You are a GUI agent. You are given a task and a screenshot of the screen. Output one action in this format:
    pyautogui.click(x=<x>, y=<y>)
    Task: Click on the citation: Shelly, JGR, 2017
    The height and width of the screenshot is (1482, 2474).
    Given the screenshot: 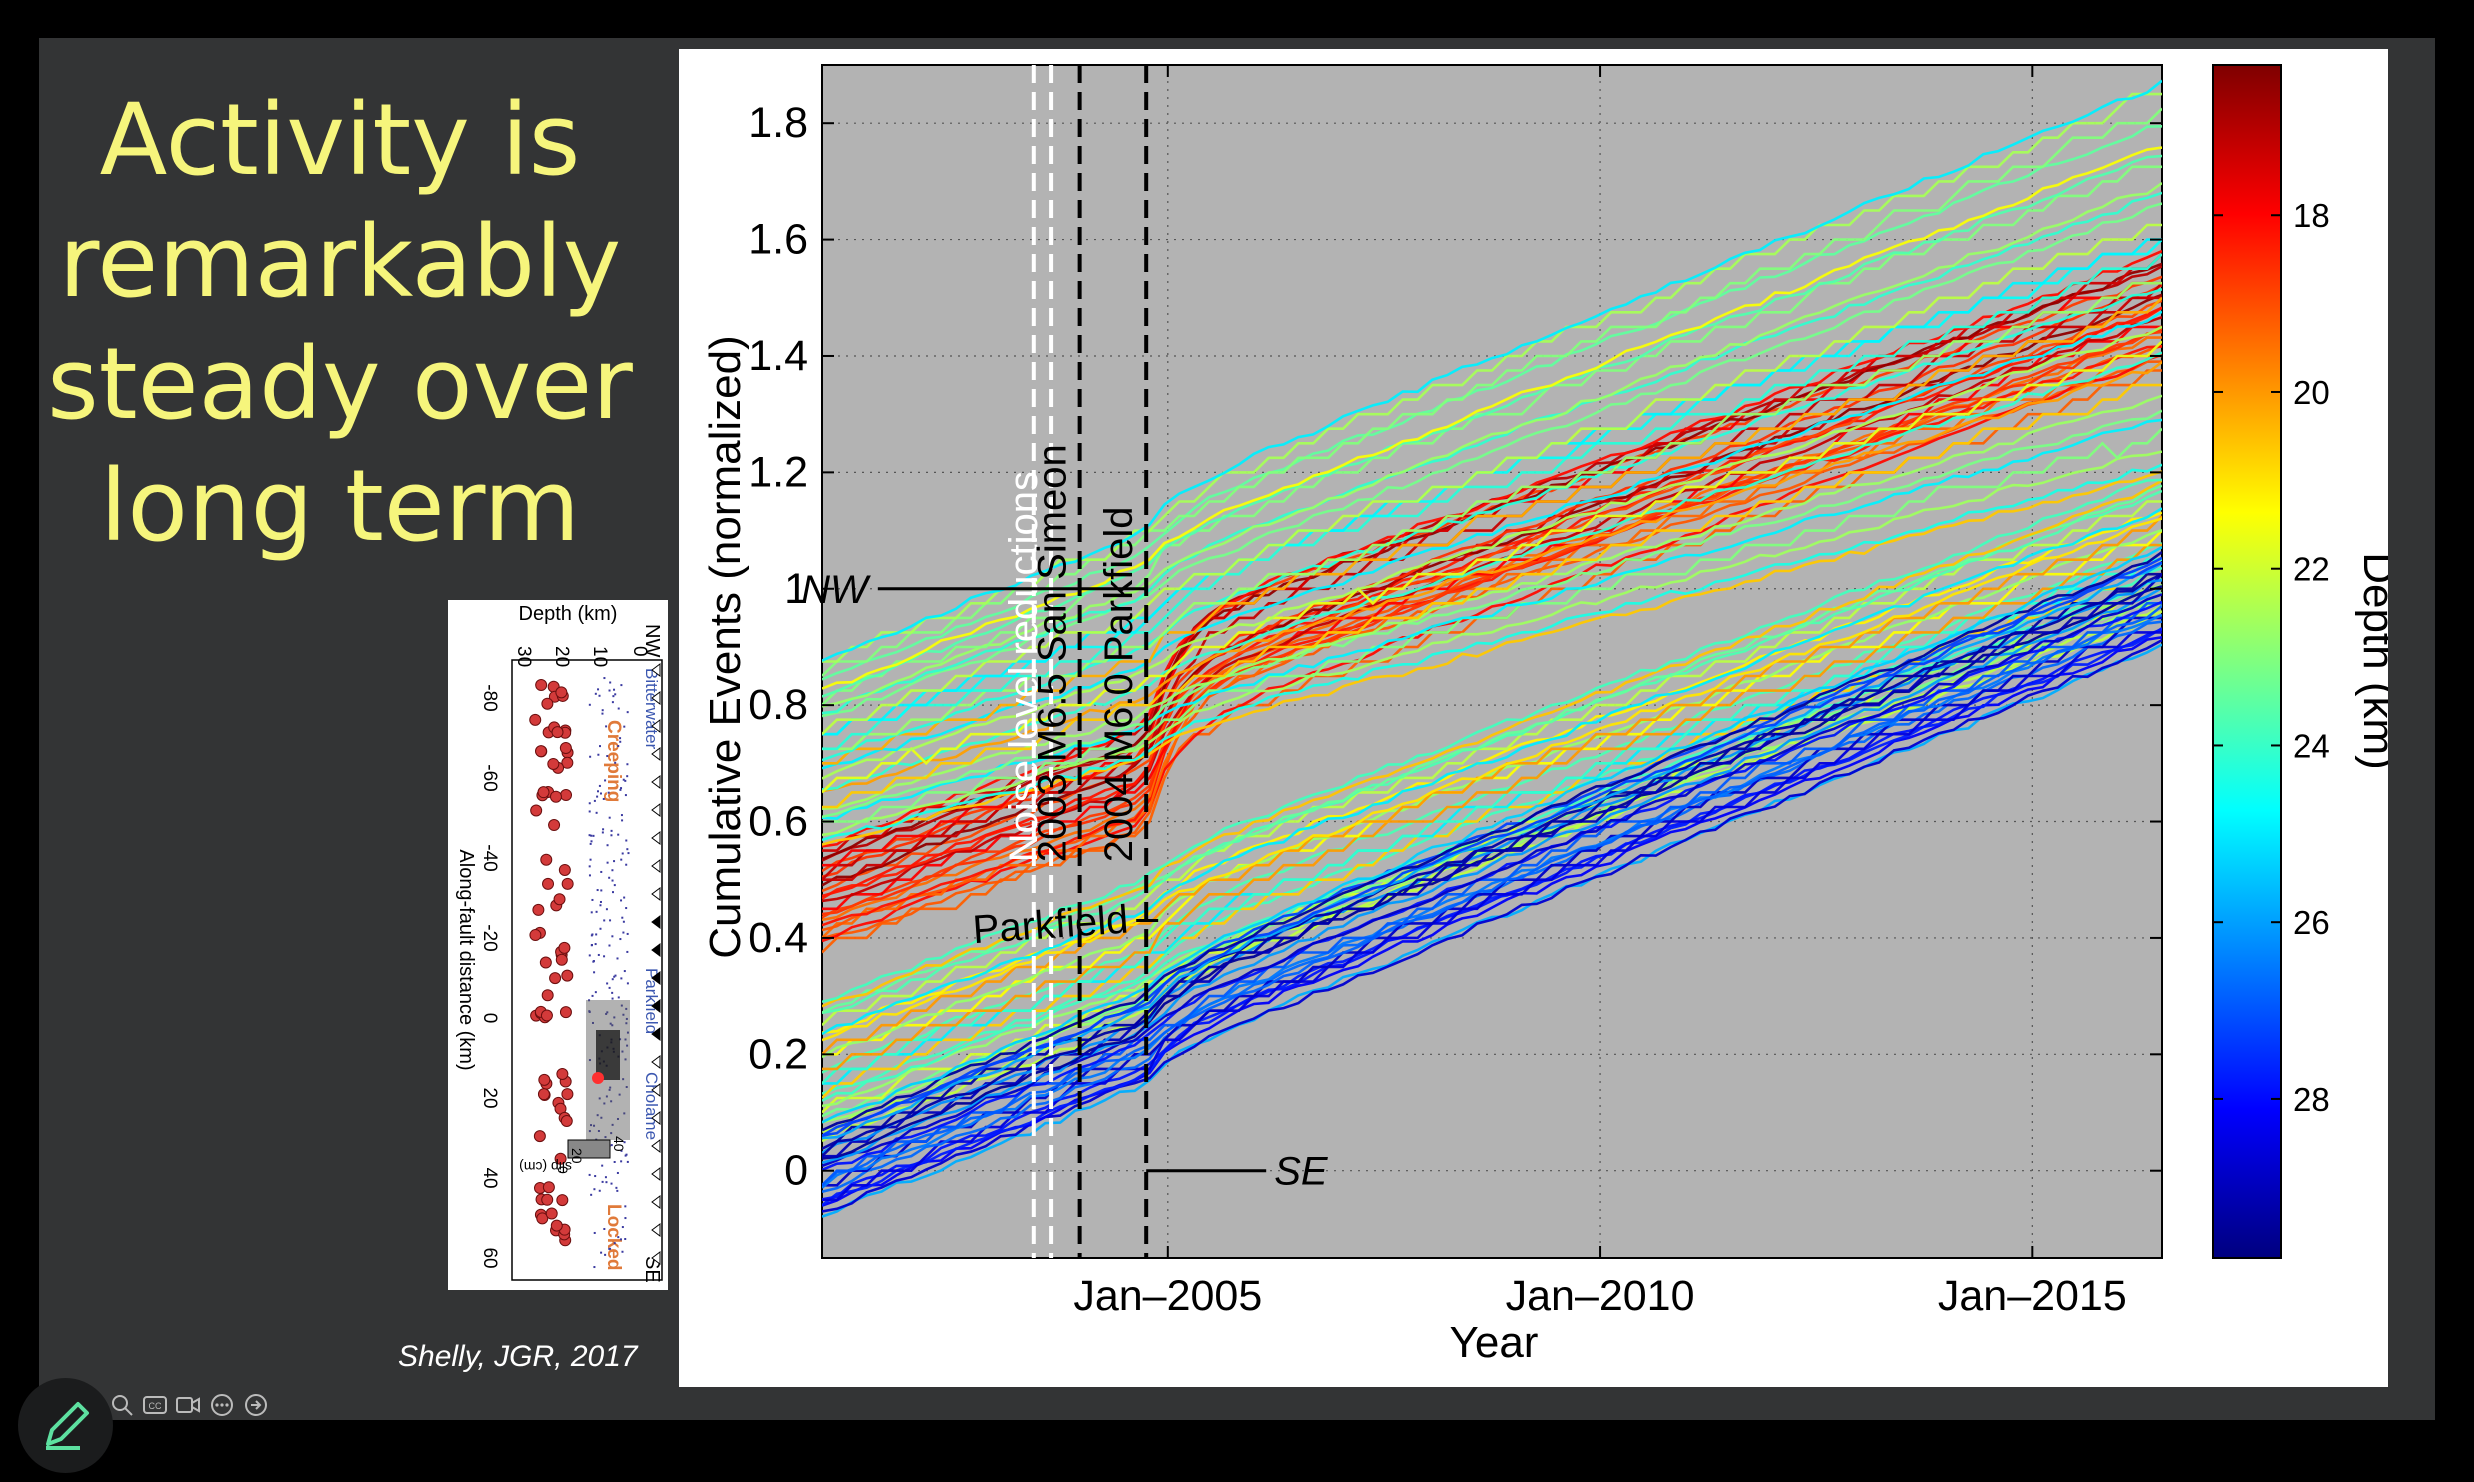 What is the action you would take?
    pyautogui.click(x=518, y=1356)
    